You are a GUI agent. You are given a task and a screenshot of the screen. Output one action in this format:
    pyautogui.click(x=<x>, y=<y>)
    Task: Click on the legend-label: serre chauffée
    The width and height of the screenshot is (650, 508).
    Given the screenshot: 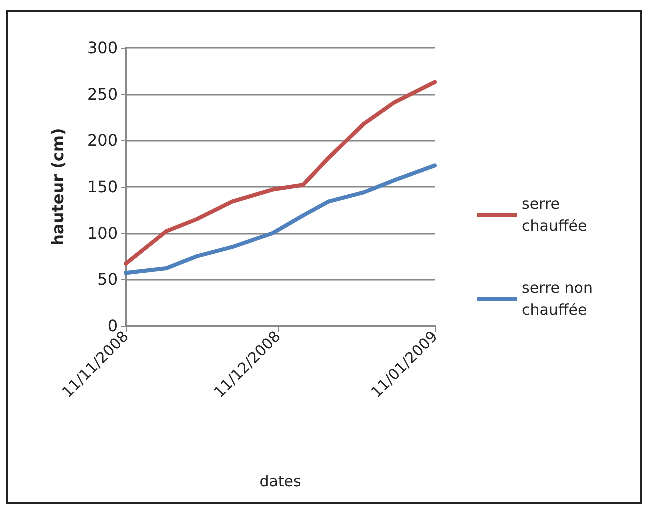 What is the action you would take?
    pyautogui.click(x=555, y=215)
    